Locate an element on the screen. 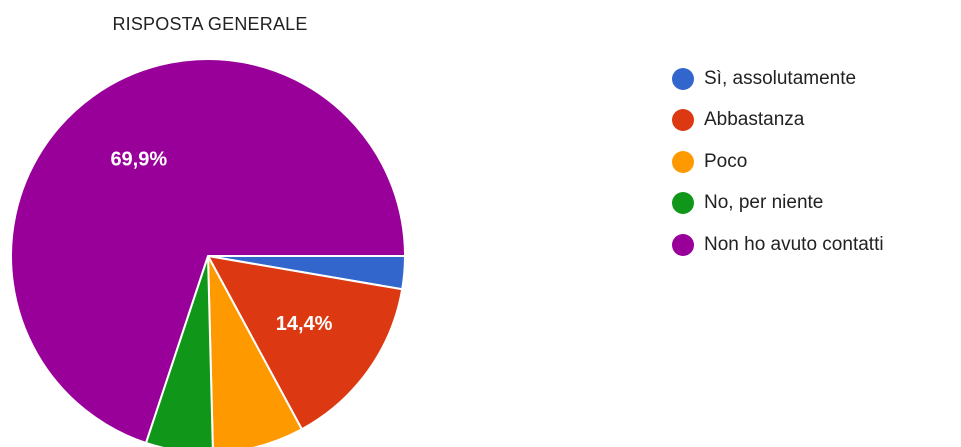 This screenshot has width=961, height=447. legend-item-2: Abbastanza is located at coordinates (778, 121).